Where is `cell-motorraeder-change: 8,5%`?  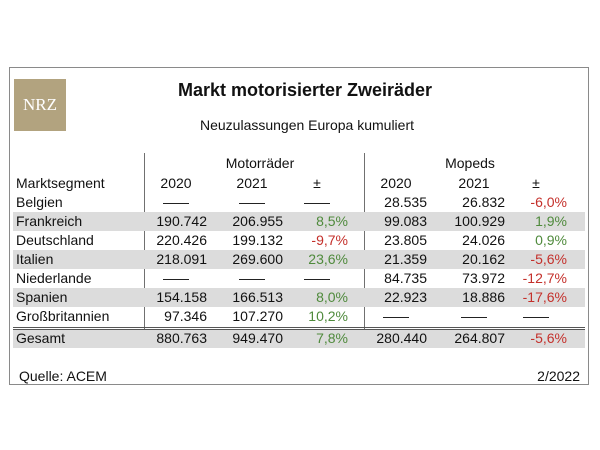
cell-motorraeder-change: 8,5% is located at coordinates (332, 221).